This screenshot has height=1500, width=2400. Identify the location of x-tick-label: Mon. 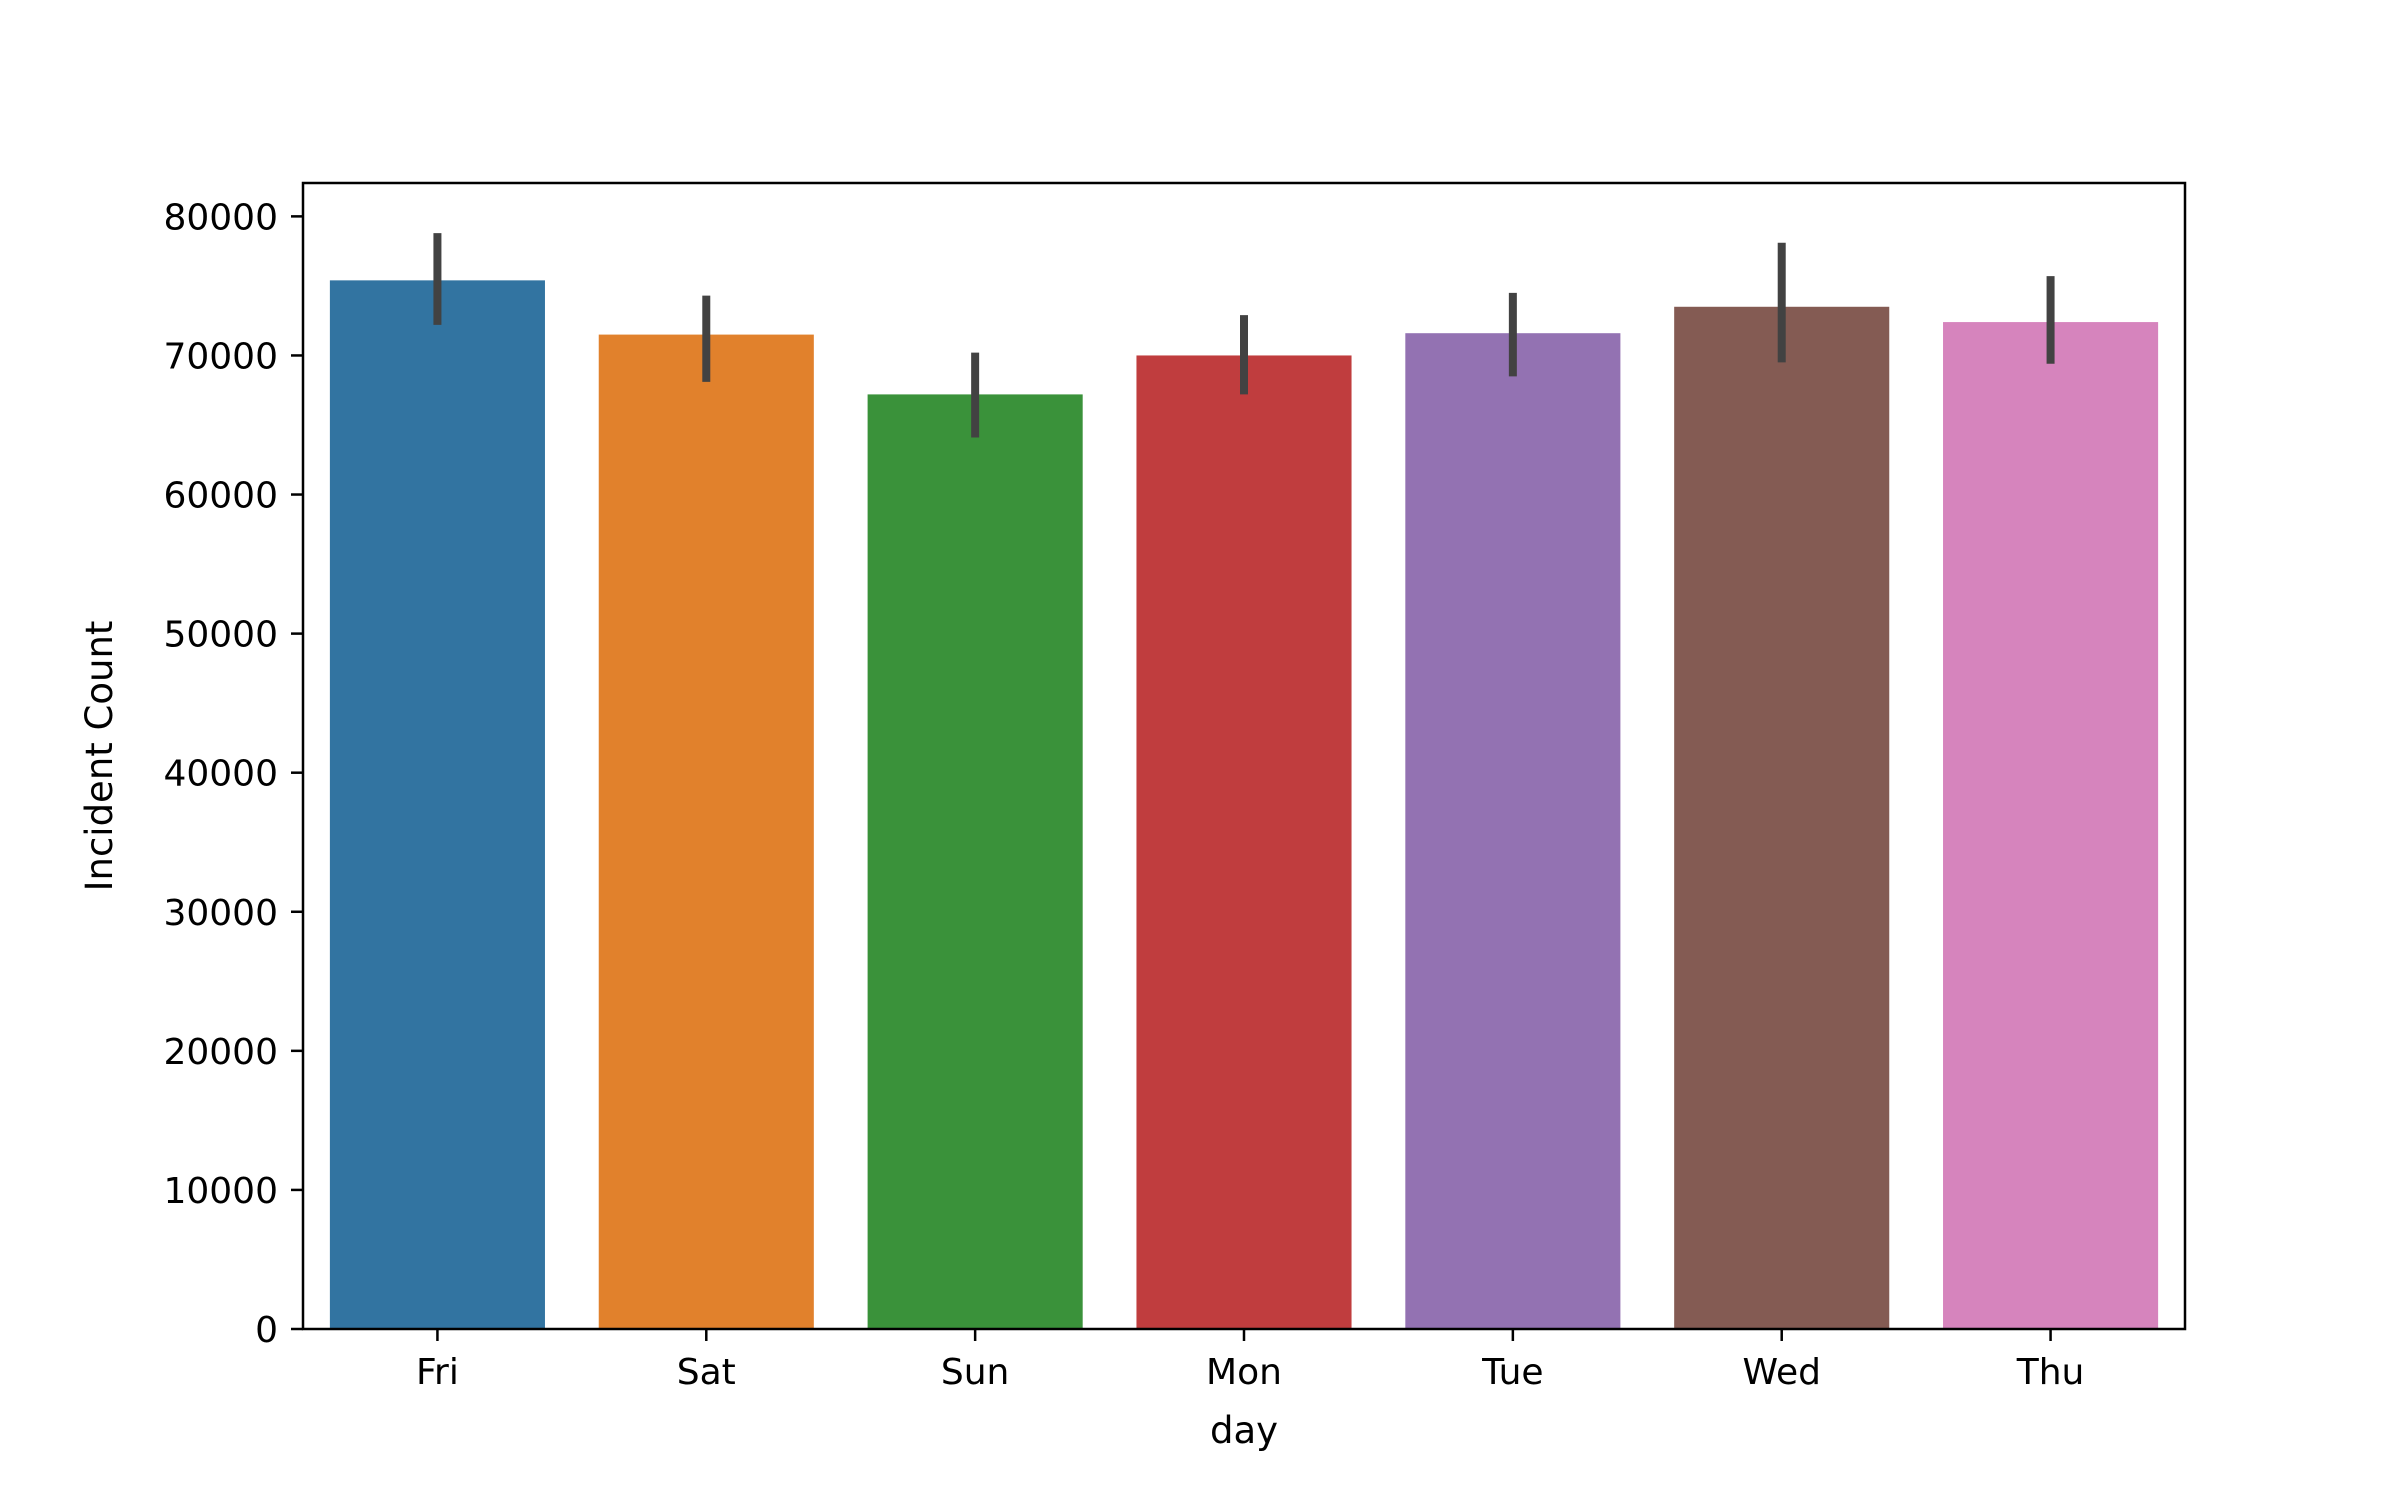
(1244, 1372).